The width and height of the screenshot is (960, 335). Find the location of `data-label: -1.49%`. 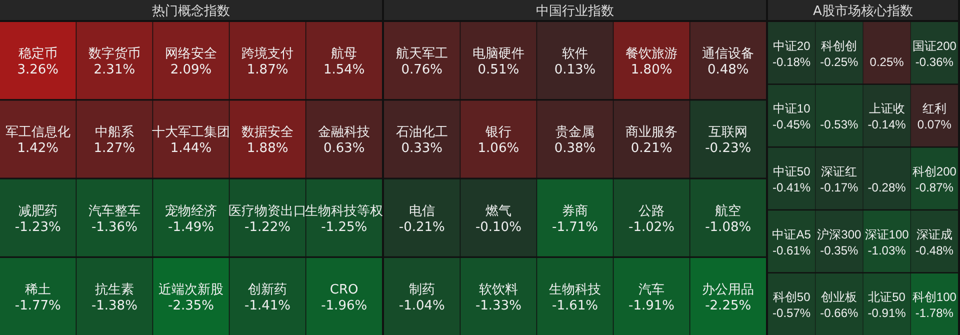

data-label: -1.49% is located at coordinates (191, 227).